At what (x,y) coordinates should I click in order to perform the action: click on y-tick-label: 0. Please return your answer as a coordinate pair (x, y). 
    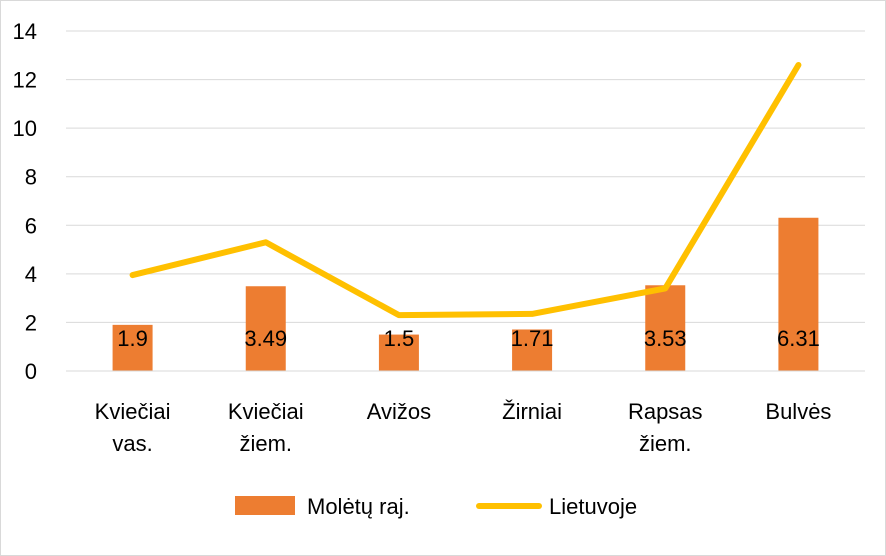
    Looking at the image, I should click on (31, 371).